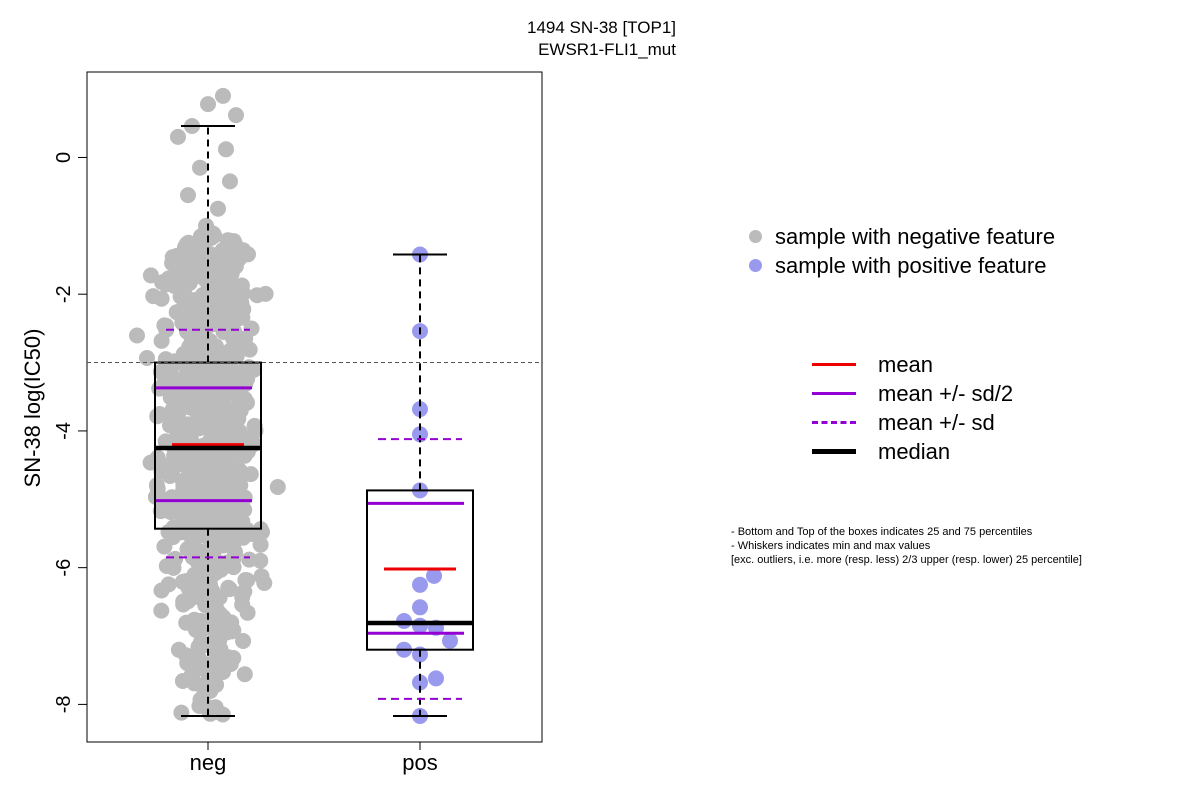  I want to click on x-tick-label: pos, so click(419, 762).